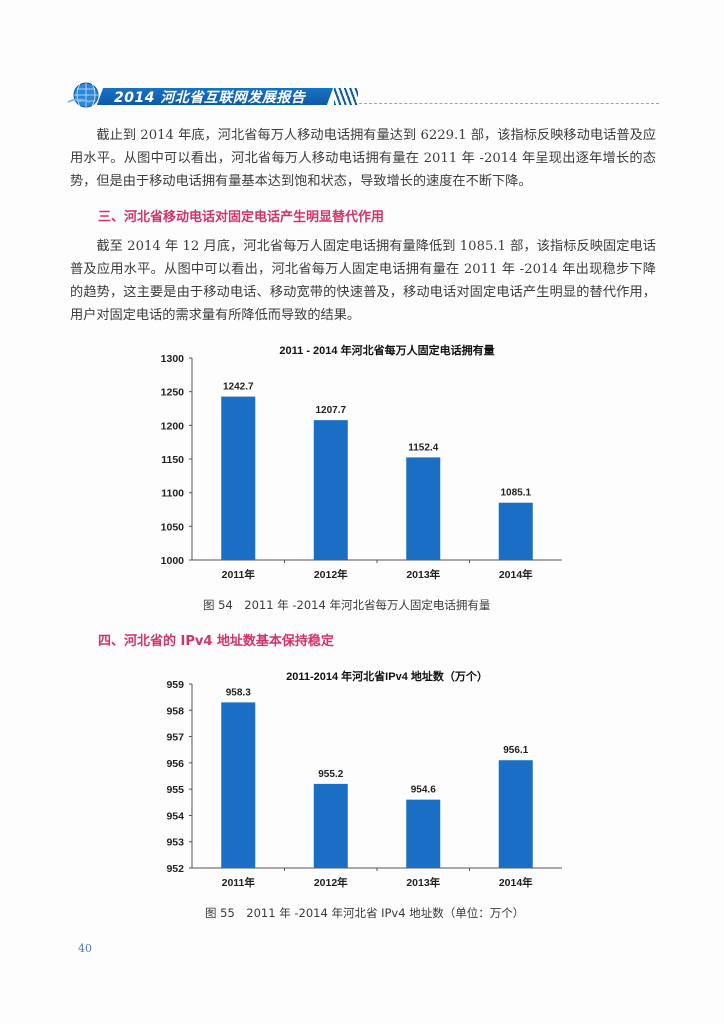 The width and height of the screenshot is (724, 1024). Describe the element at coordinates (515, 750) in the screenshot. I see `data-label: 956.1` at that location.